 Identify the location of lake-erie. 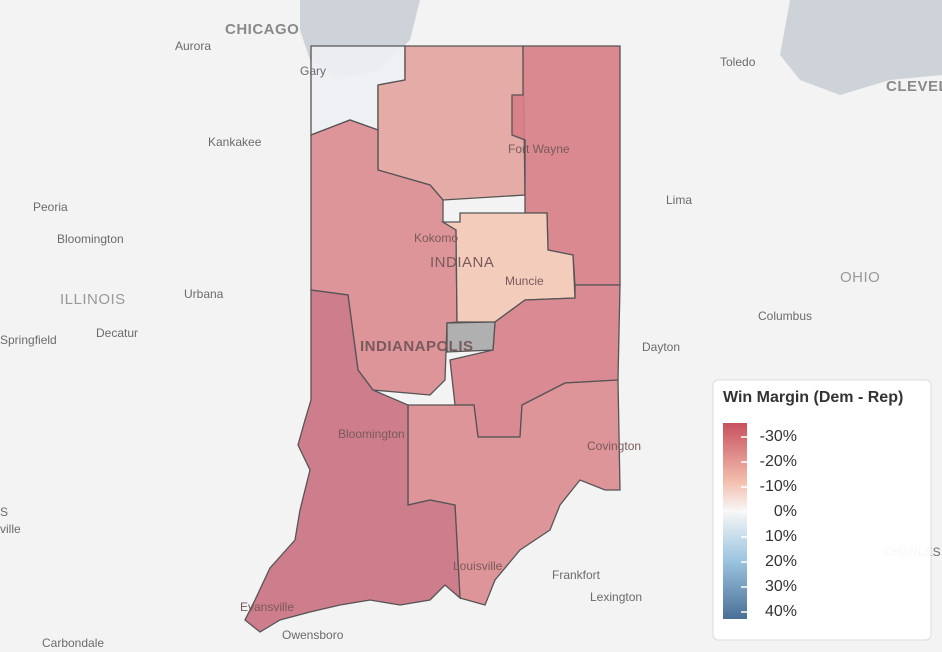
(861, 47).